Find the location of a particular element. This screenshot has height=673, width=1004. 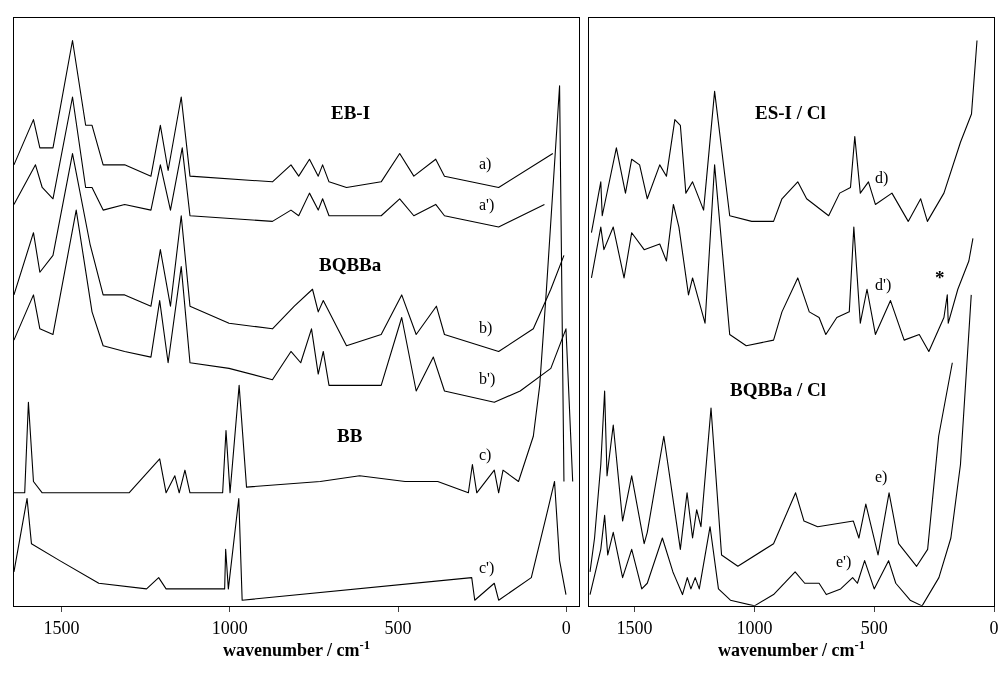

annotation: EB-I is located at coordinates (351, 112).